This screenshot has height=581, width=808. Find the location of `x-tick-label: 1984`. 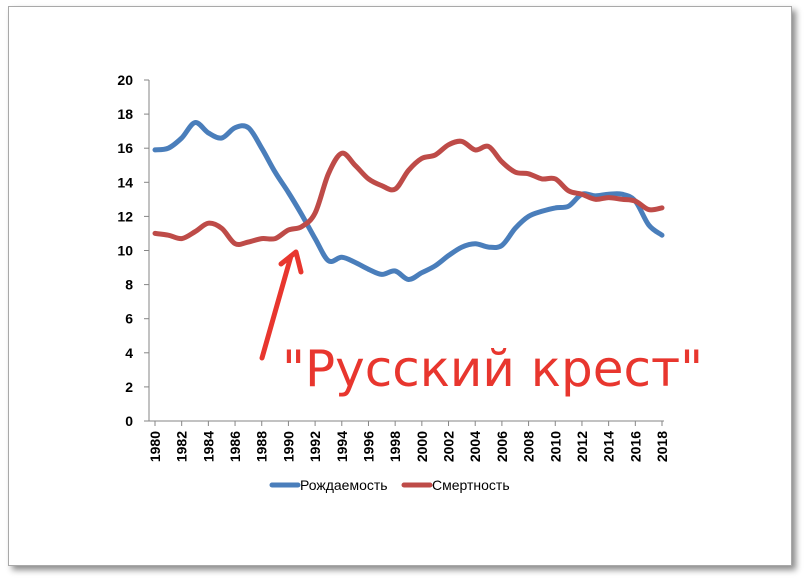

x-tick-label: 1984 is located at coordinates (208, 446).